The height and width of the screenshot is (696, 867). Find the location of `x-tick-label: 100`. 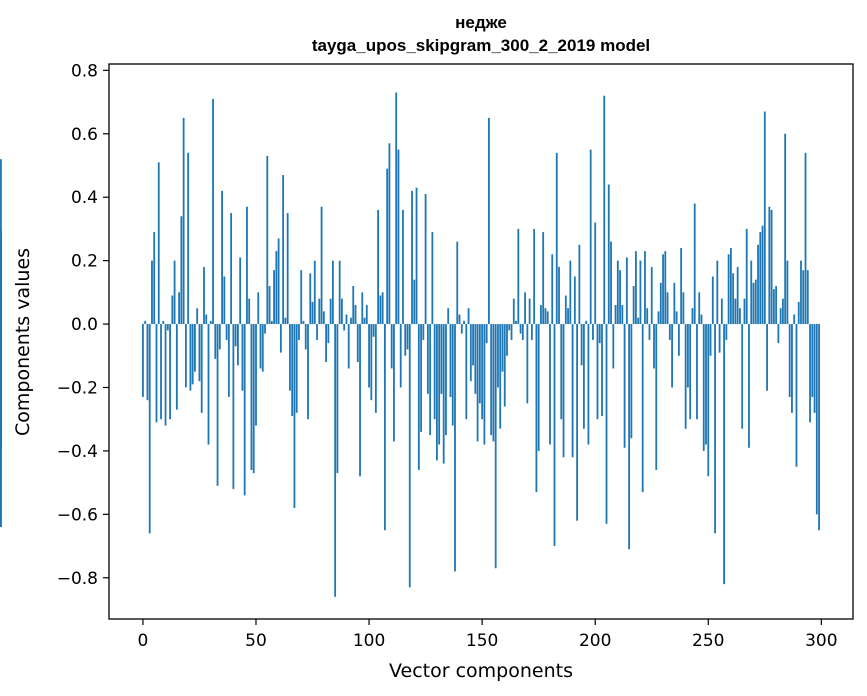

x-tick-label: 100 is located at coordinates (369, 641).